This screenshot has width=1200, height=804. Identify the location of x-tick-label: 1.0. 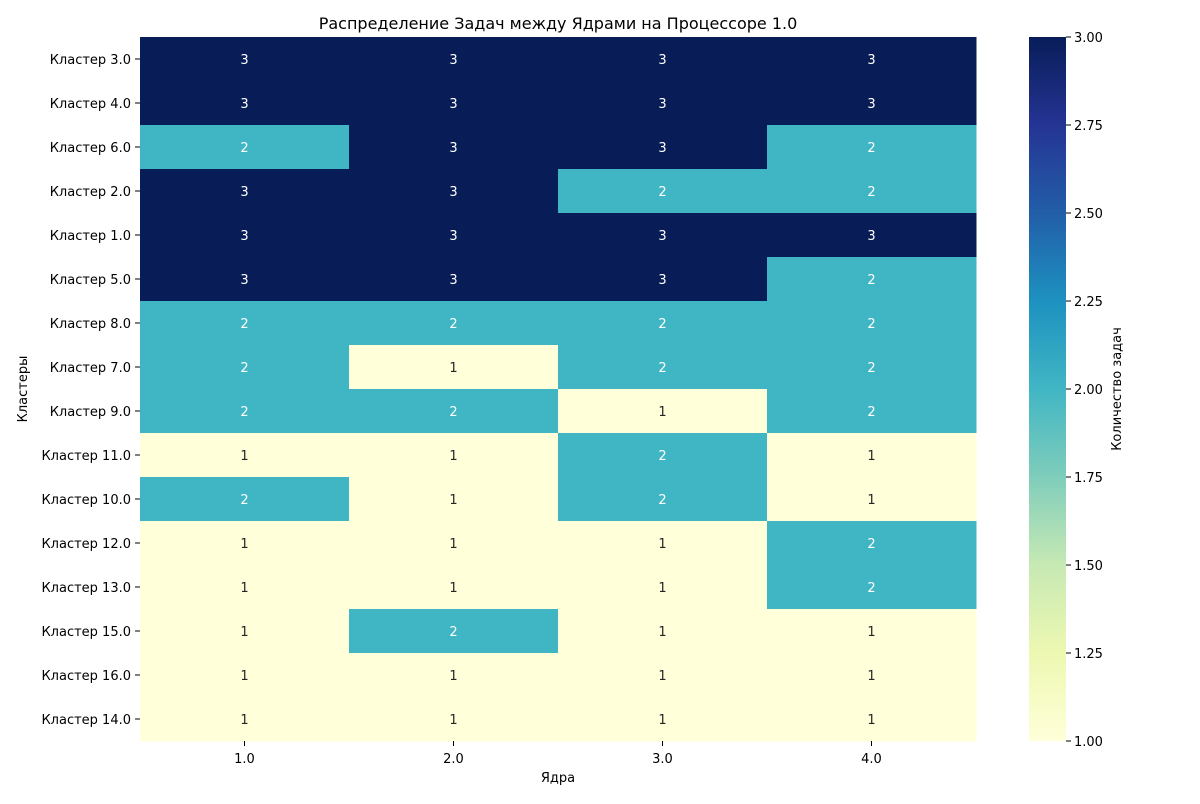
(244, 759).